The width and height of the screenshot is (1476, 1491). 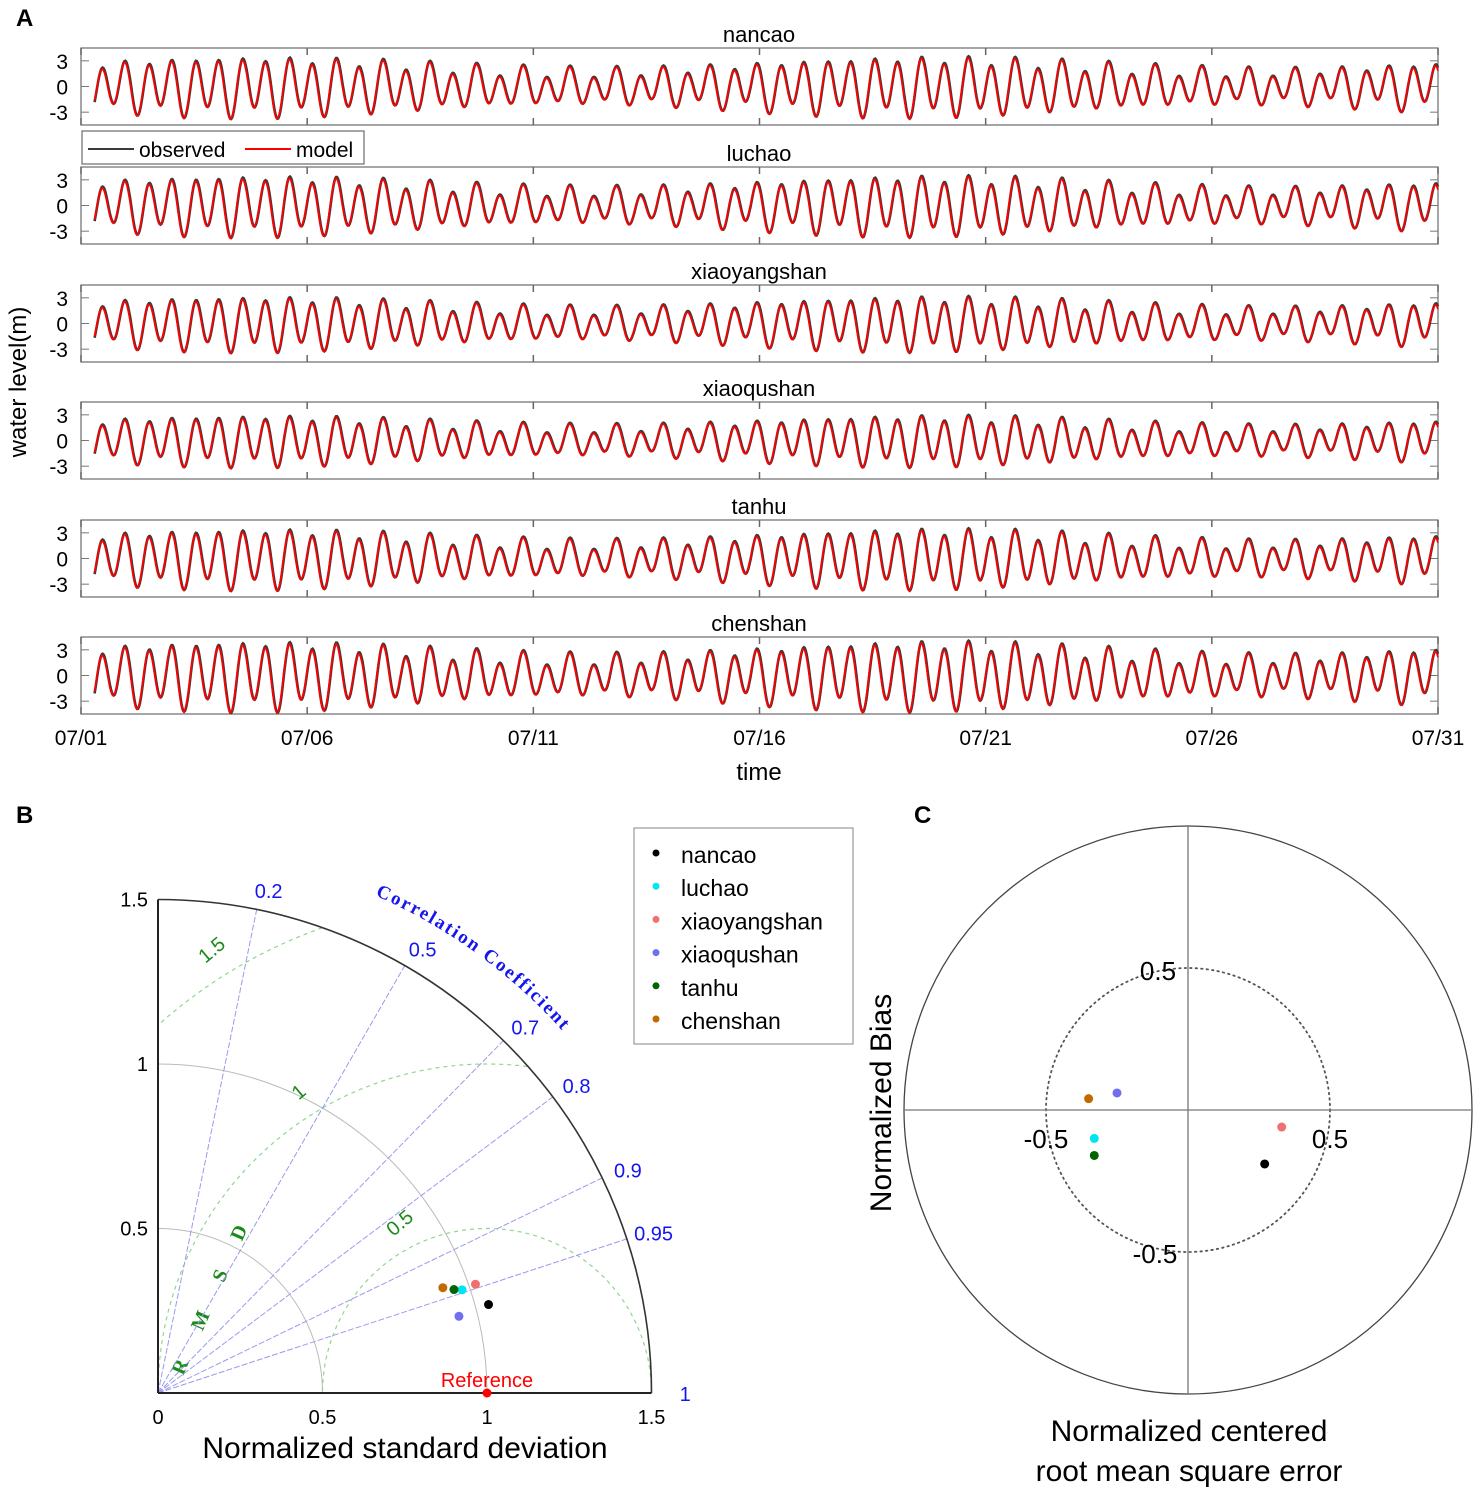 I want to click on panel-label-c: C, so click(x=922, y=815).